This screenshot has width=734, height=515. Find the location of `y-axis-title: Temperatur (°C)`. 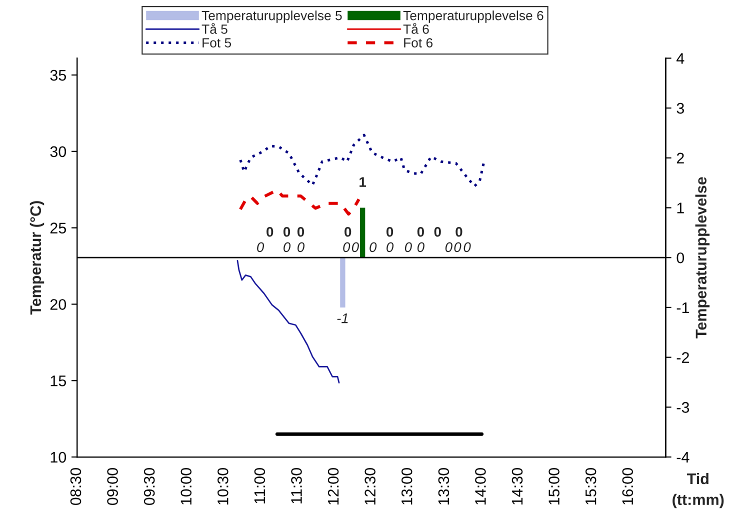

y-axis-title: Temperatur (°C) is located at coordinates (37, 258).